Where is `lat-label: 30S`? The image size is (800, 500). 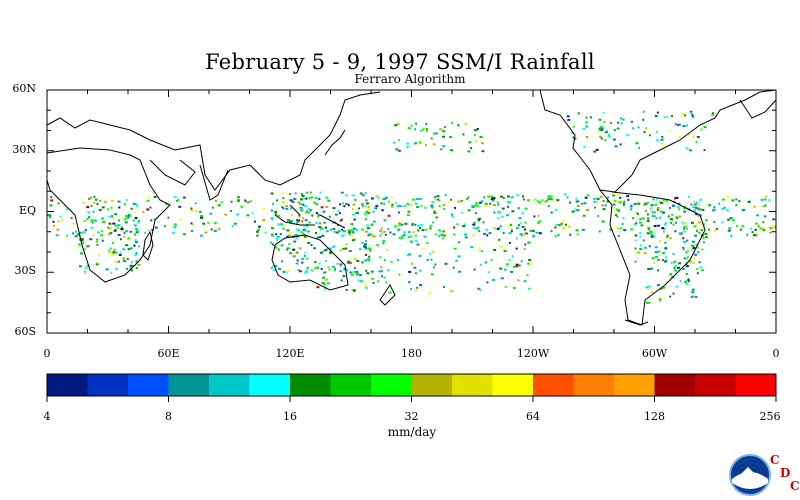
lat-label: 30S is located at coordinates (25, 271).